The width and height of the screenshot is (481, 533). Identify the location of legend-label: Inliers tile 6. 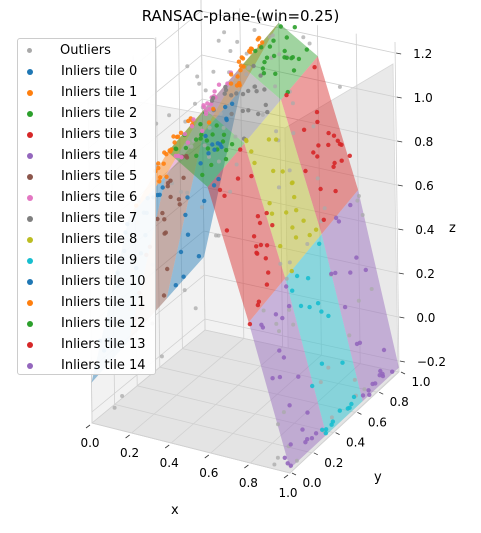
(99, 197).